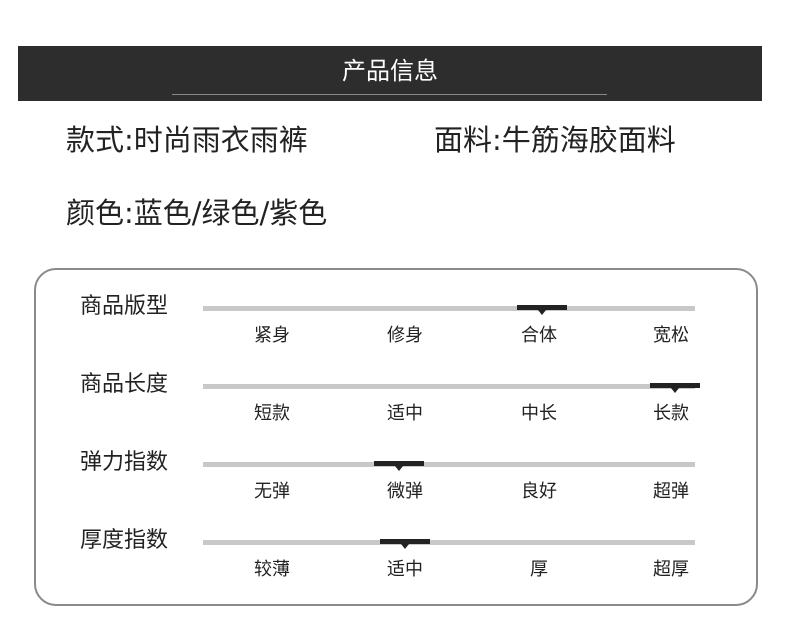  I want to click on scale-option: 超厚, so click(671, 569).